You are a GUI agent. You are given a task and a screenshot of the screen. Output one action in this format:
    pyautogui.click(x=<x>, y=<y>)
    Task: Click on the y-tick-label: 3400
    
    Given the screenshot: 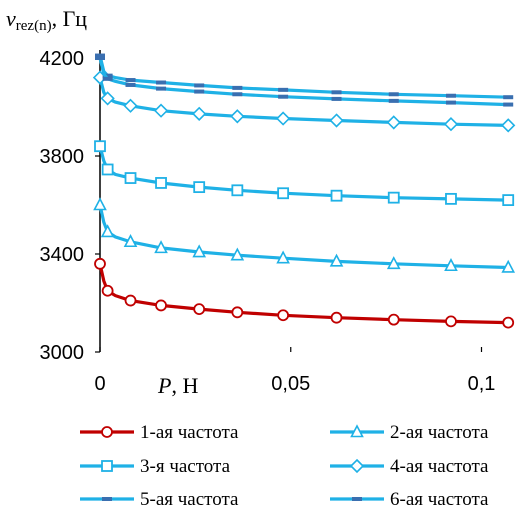 What is the action you would take?
    pyautogui.click(x=62, y=255)
    